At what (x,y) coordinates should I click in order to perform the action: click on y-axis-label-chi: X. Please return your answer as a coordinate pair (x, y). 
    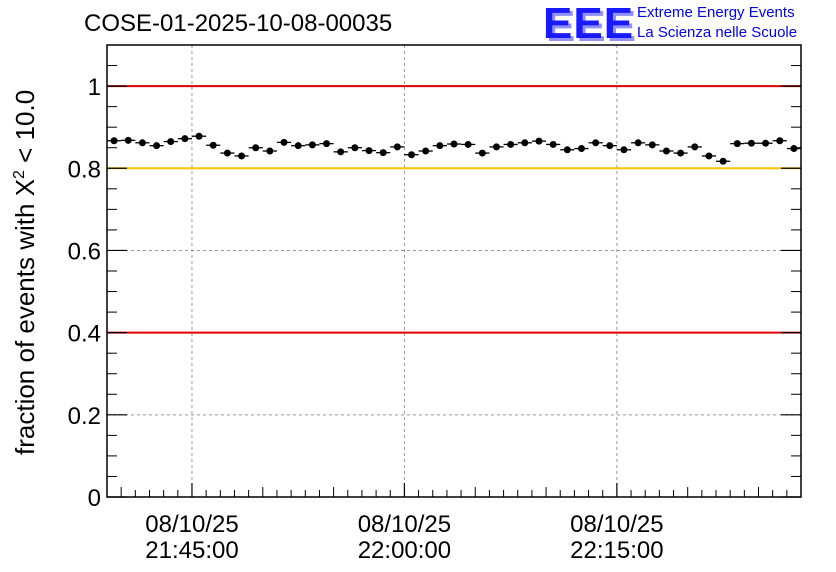
    Looking at the image, I should click on (25, 187).